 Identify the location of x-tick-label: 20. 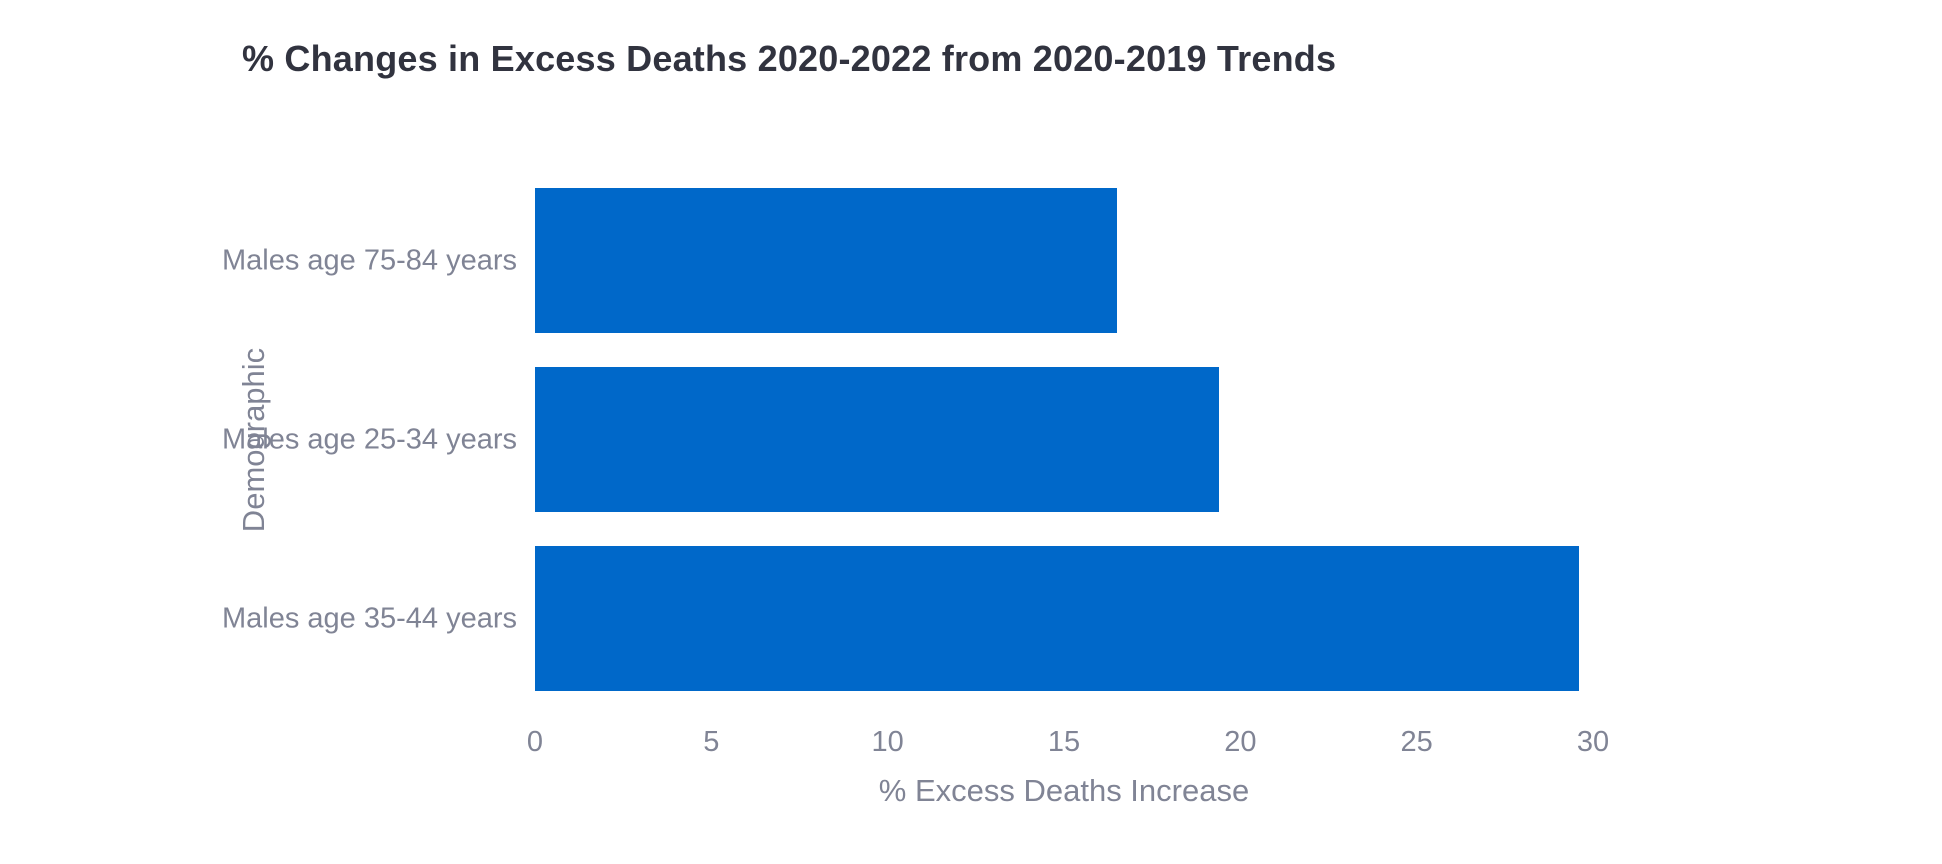
(1240, 742).